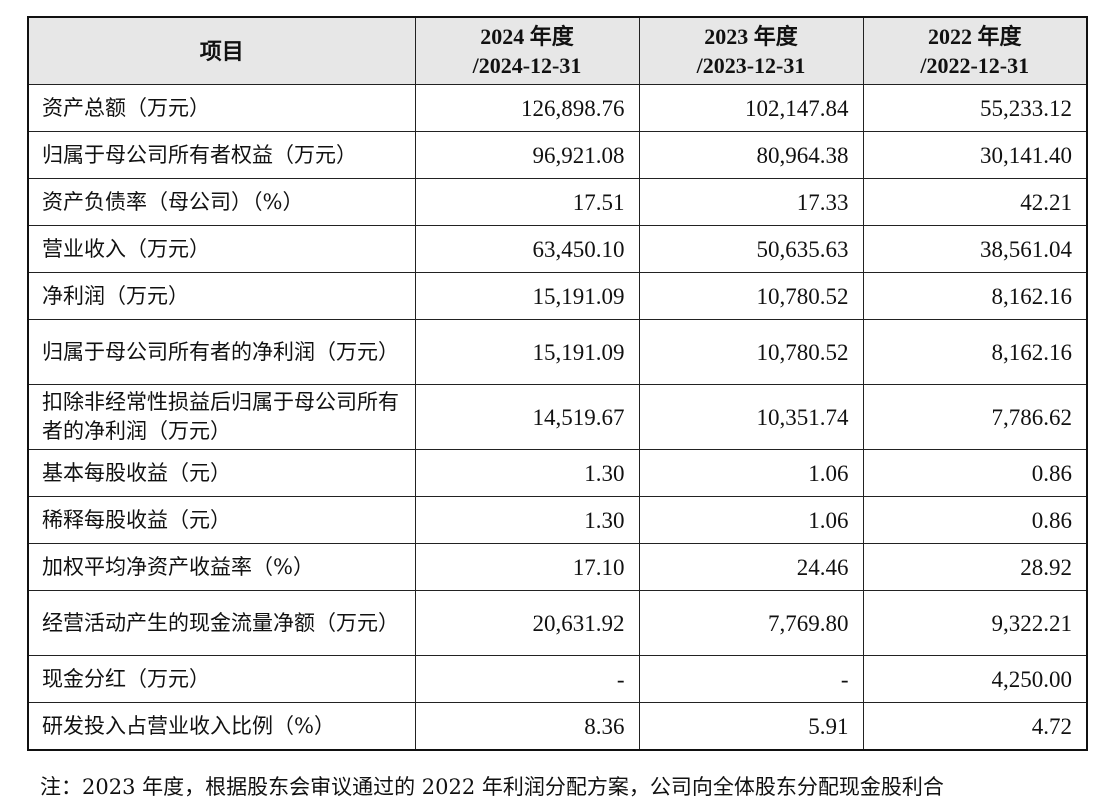 This screenshot has width=1118, height=801. I want to click on value-2022: 4,250.00, so click(975, 679).